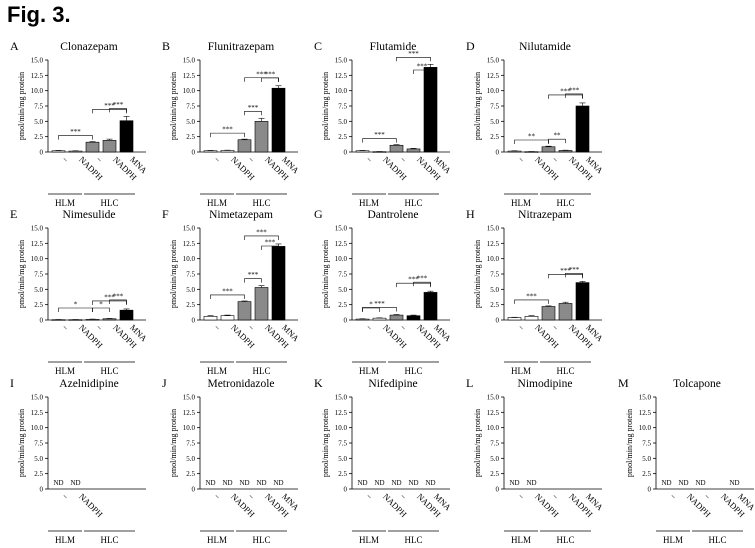 This screenshot has width=755, height=548. Describe the element at coordinates (165, 214) in the screenshot. I see `panel-letter: F` at that location.